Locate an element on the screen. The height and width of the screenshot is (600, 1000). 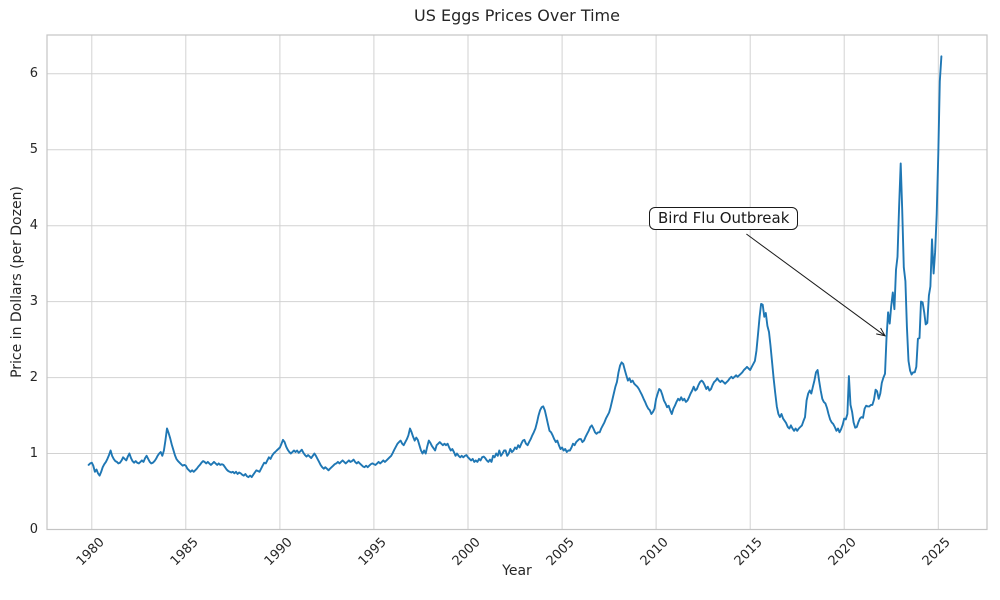
annotation-box: Bird Flu Outbreak is located at coordinates (724, 218).